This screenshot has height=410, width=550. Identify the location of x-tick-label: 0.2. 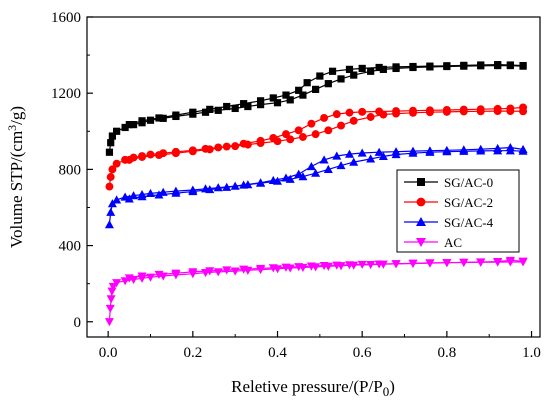
(192, 353).